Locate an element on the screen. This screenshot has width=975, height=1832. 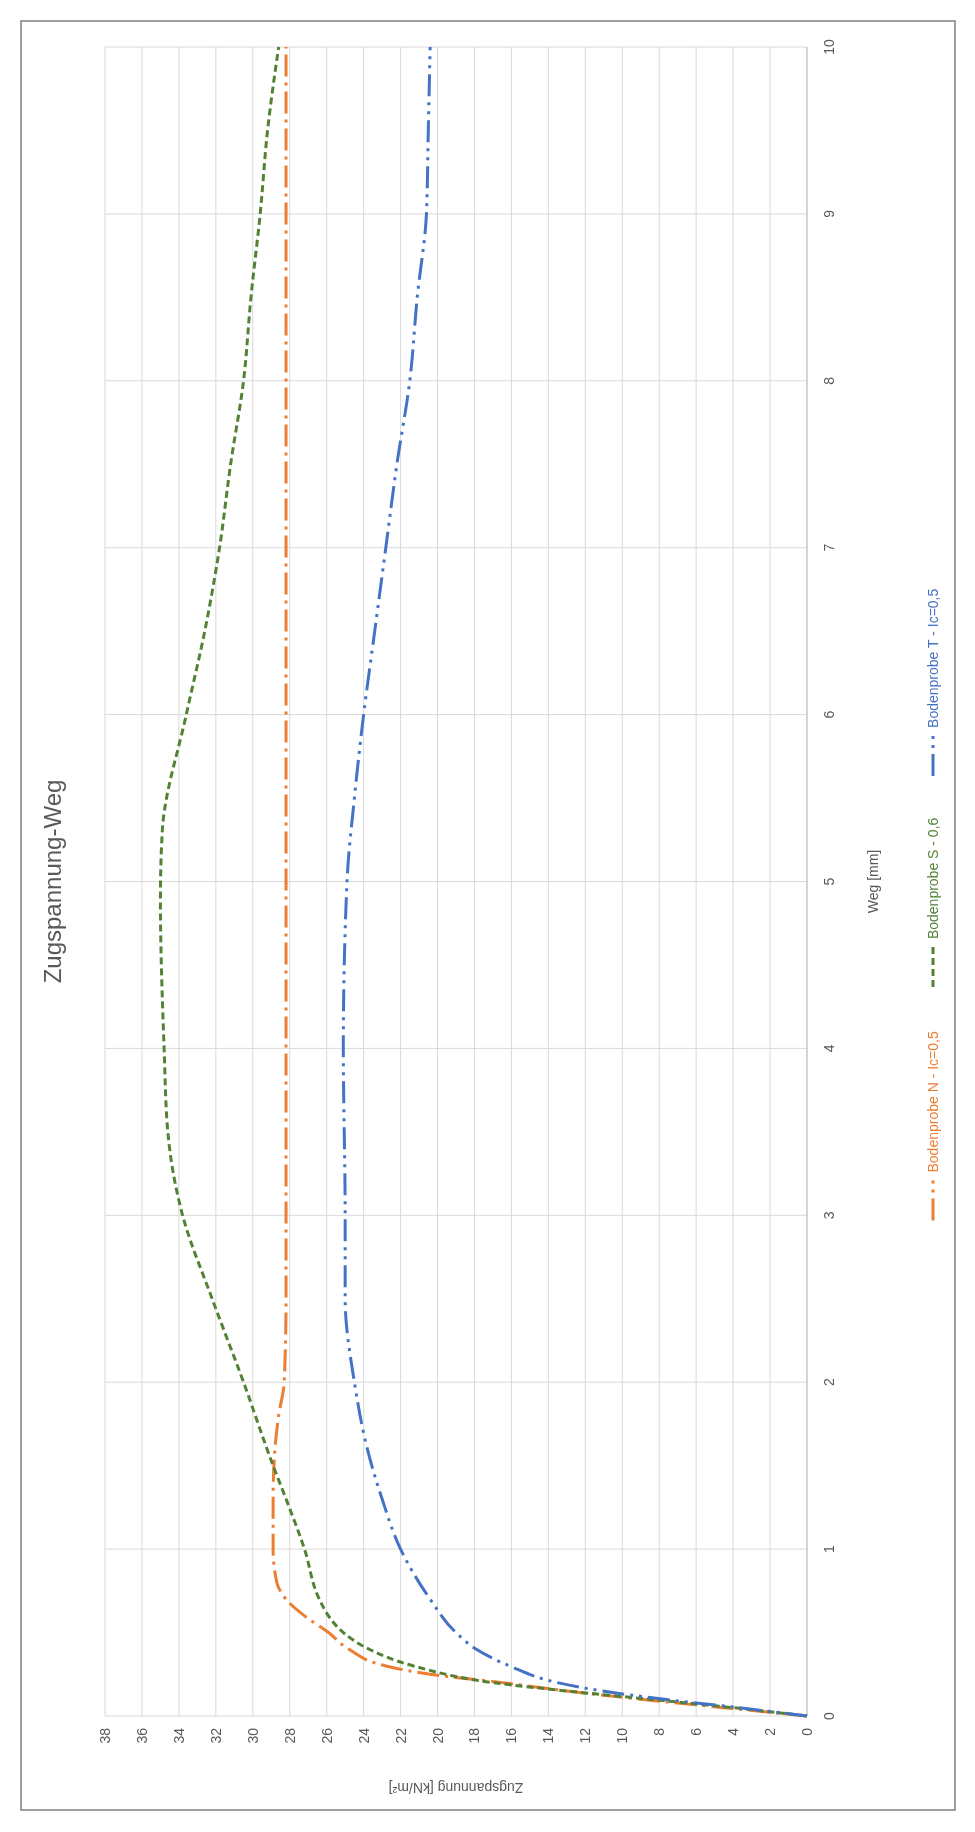
y-tick-label: 1 is located at coordinates (829, 1549).